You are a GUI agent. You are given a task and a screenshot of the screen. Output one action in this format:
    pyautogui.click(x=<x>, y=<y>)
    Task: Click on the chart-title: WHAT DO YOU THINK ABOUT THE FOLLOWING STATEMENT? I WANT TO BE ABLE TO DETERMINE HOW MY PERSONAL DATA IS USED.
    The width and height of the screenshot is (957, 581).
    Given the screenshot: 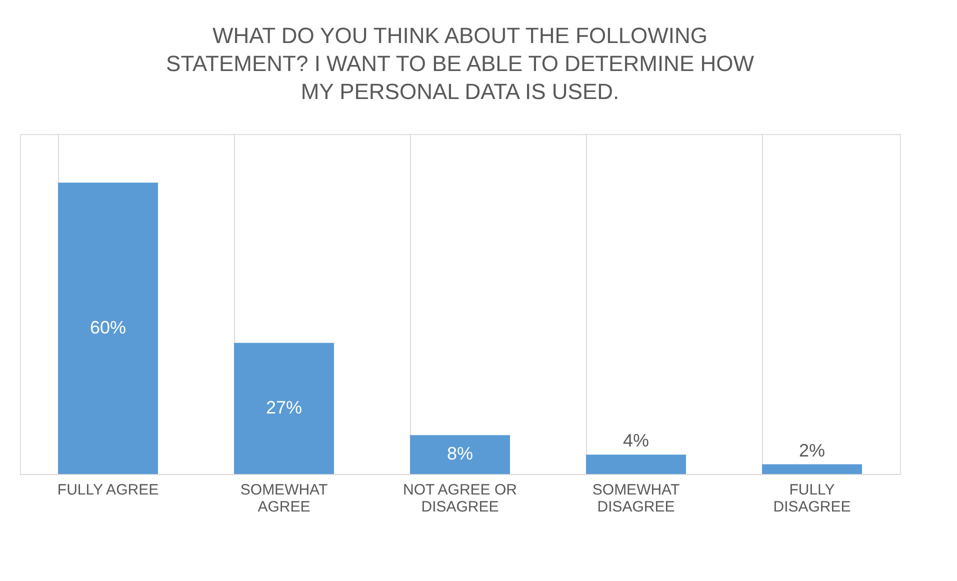 What is the action you would take?
    pyautogui.click(x=460, y=63)
    